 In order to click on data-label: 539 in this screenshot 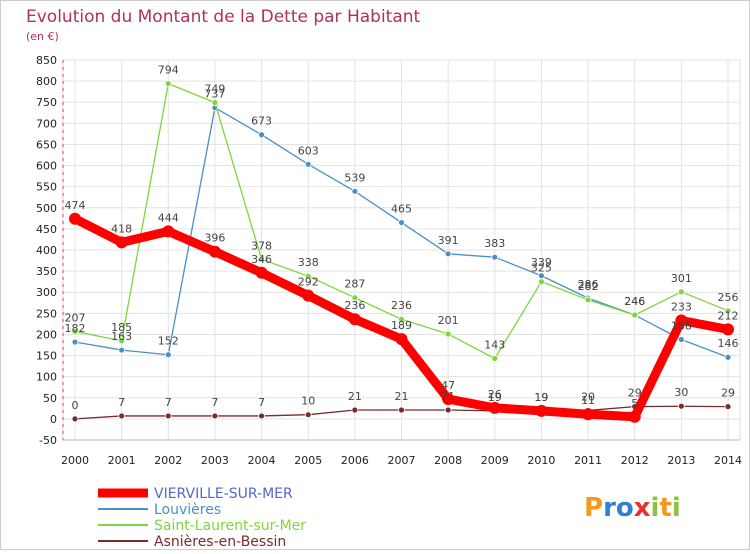, I will do `click(354, 177)`.